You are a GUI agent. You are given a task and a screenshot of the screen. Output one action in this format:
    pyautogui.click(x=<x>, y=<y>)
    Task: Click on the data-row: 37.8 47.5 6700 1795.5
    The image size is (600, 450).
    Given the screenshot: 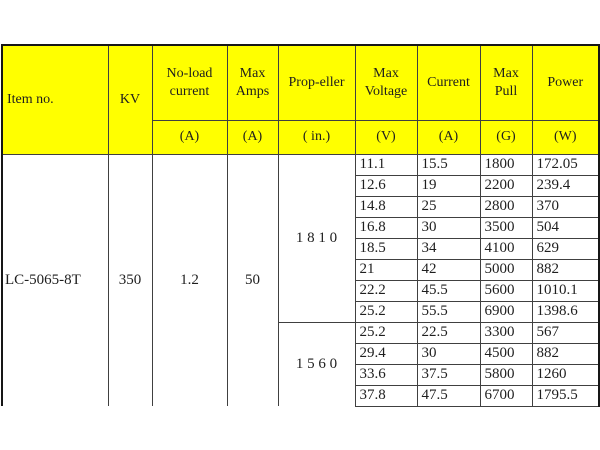 What is the action you would take?
    pyautogui.click(x=301, y=395)
    